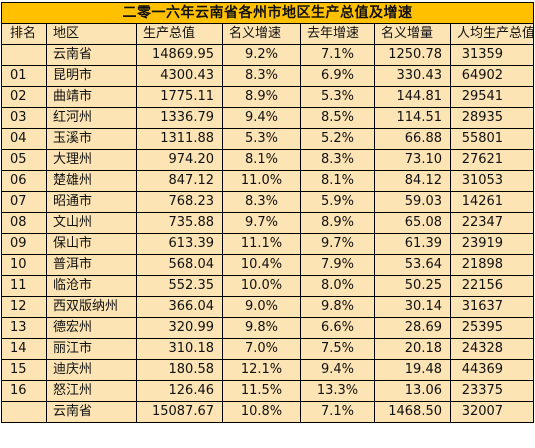  What do you see at coordinates (492, 34) in the screenshot?
I see `header-per-capita-gdp: 人均生产总值` at bounding box center [492, 34].